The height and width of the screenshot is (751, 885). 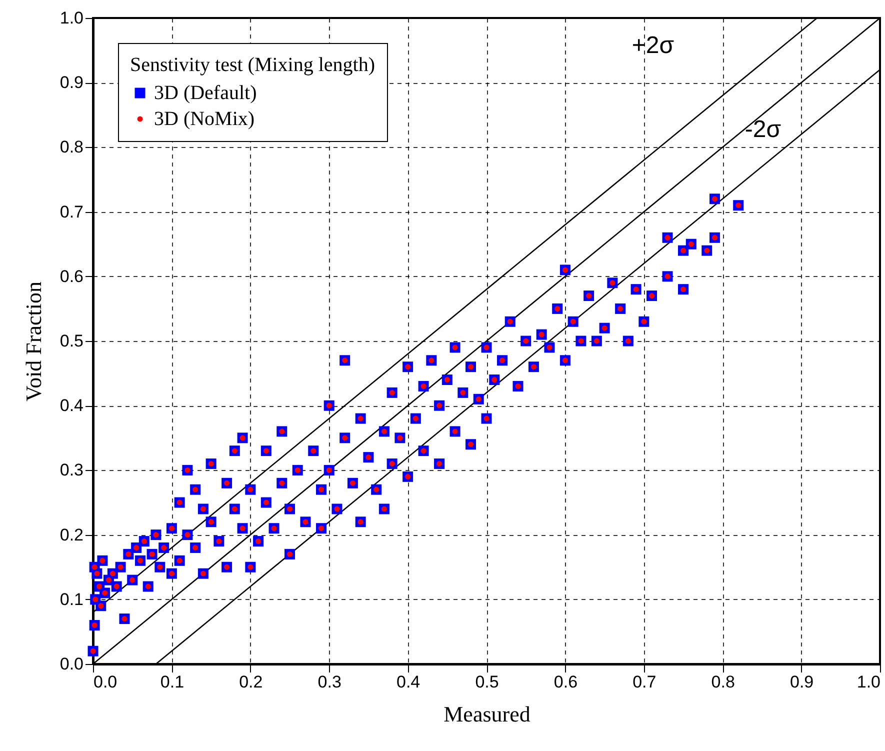 I want to click on y-tick-label: 0.6, so click(x=72, y=276).